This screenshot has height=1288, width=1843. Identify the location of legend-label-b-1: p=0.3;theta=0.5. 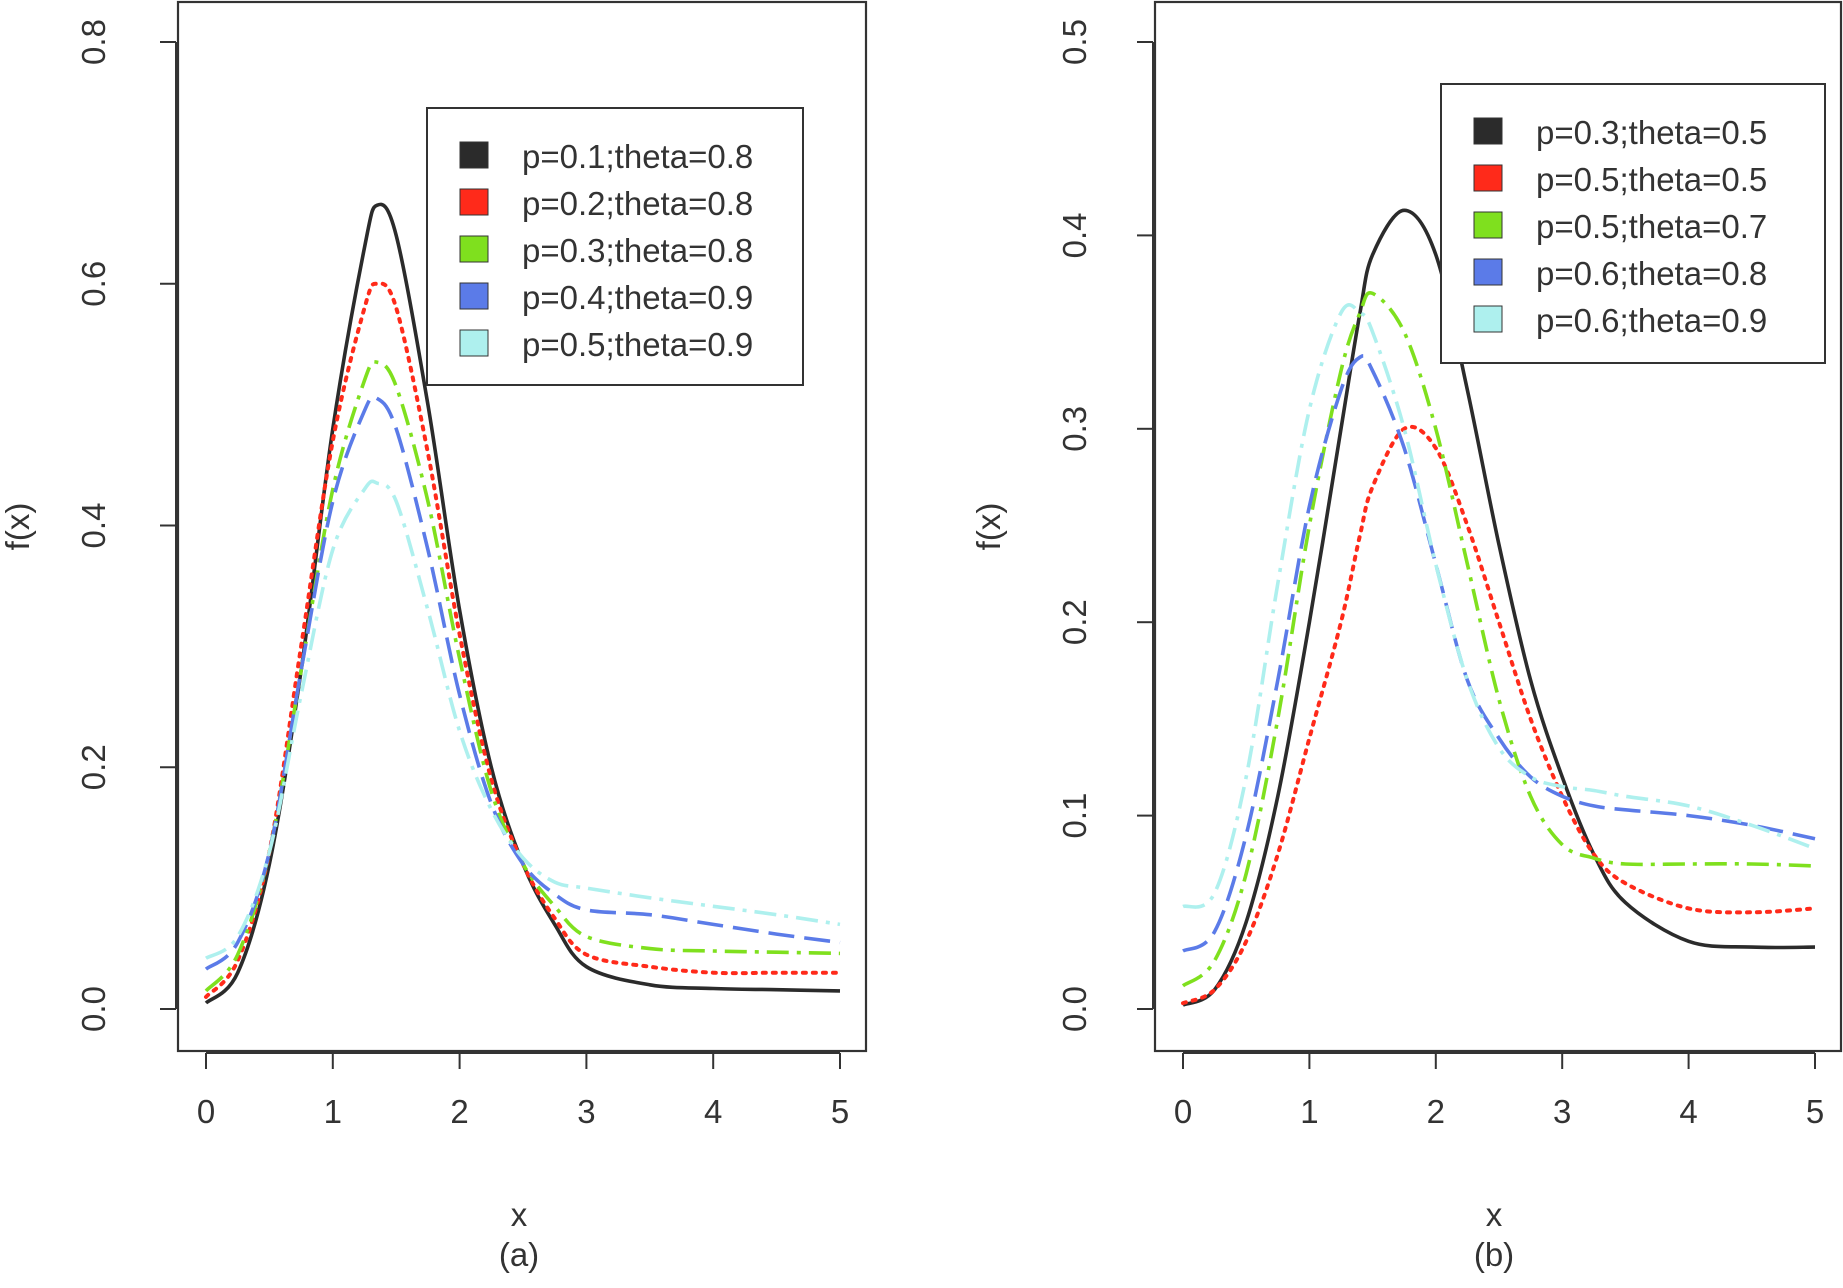
(1651, 132).